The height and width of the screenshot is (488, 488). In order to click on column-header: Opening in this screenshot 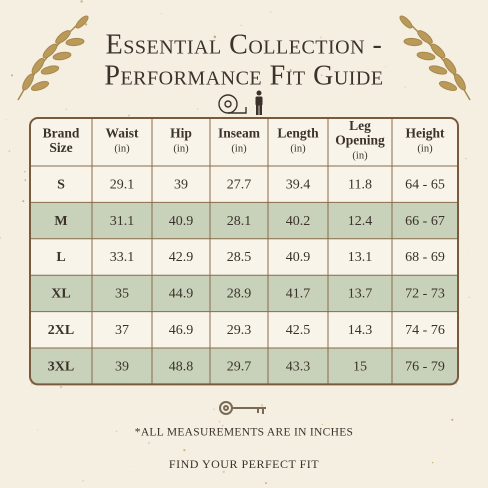, I will do `click(360, 140)`.